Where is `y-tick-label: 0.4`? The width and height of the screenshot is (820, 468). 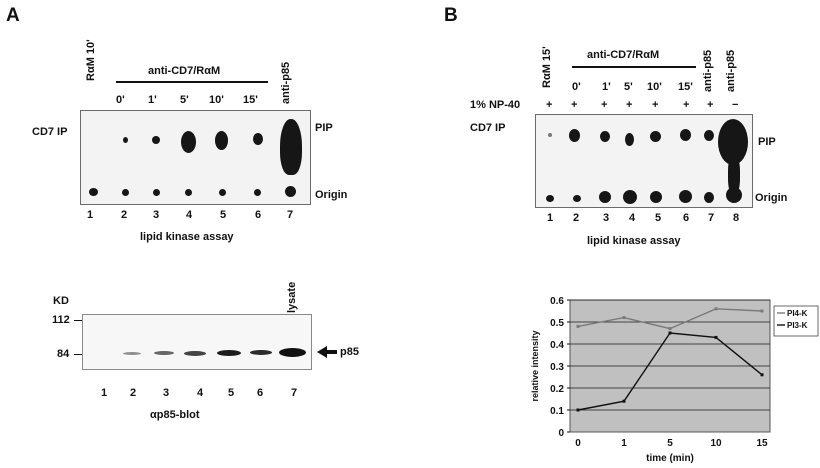
y-tick-label: 0.4 is located at coordinates (557, 345).